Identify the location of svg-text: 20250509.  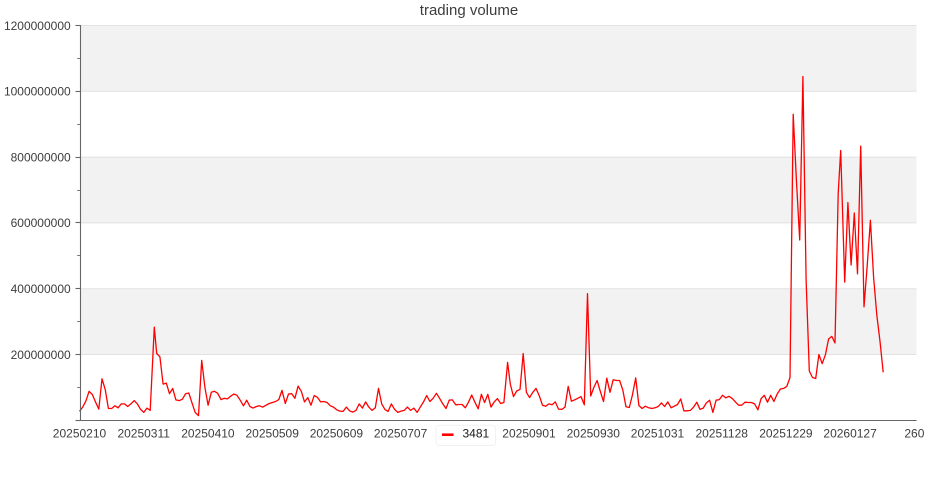
(273, 434).